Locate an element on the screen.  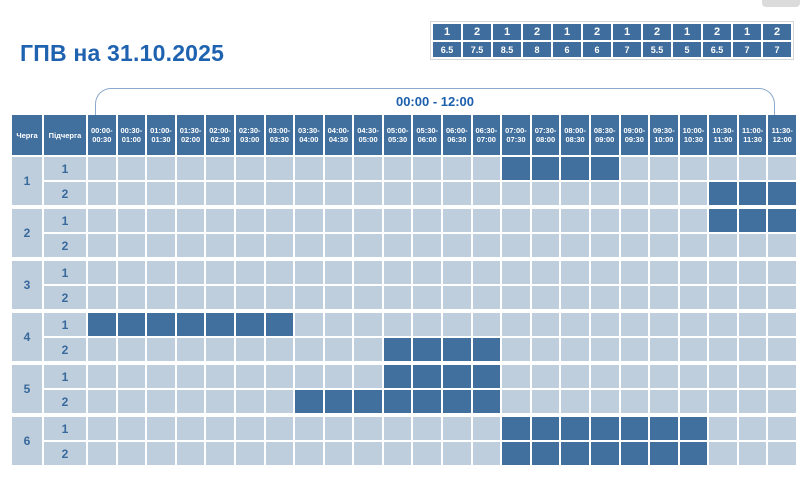
time-slot-line2: 08:30 is located at coordinates (575, 139).